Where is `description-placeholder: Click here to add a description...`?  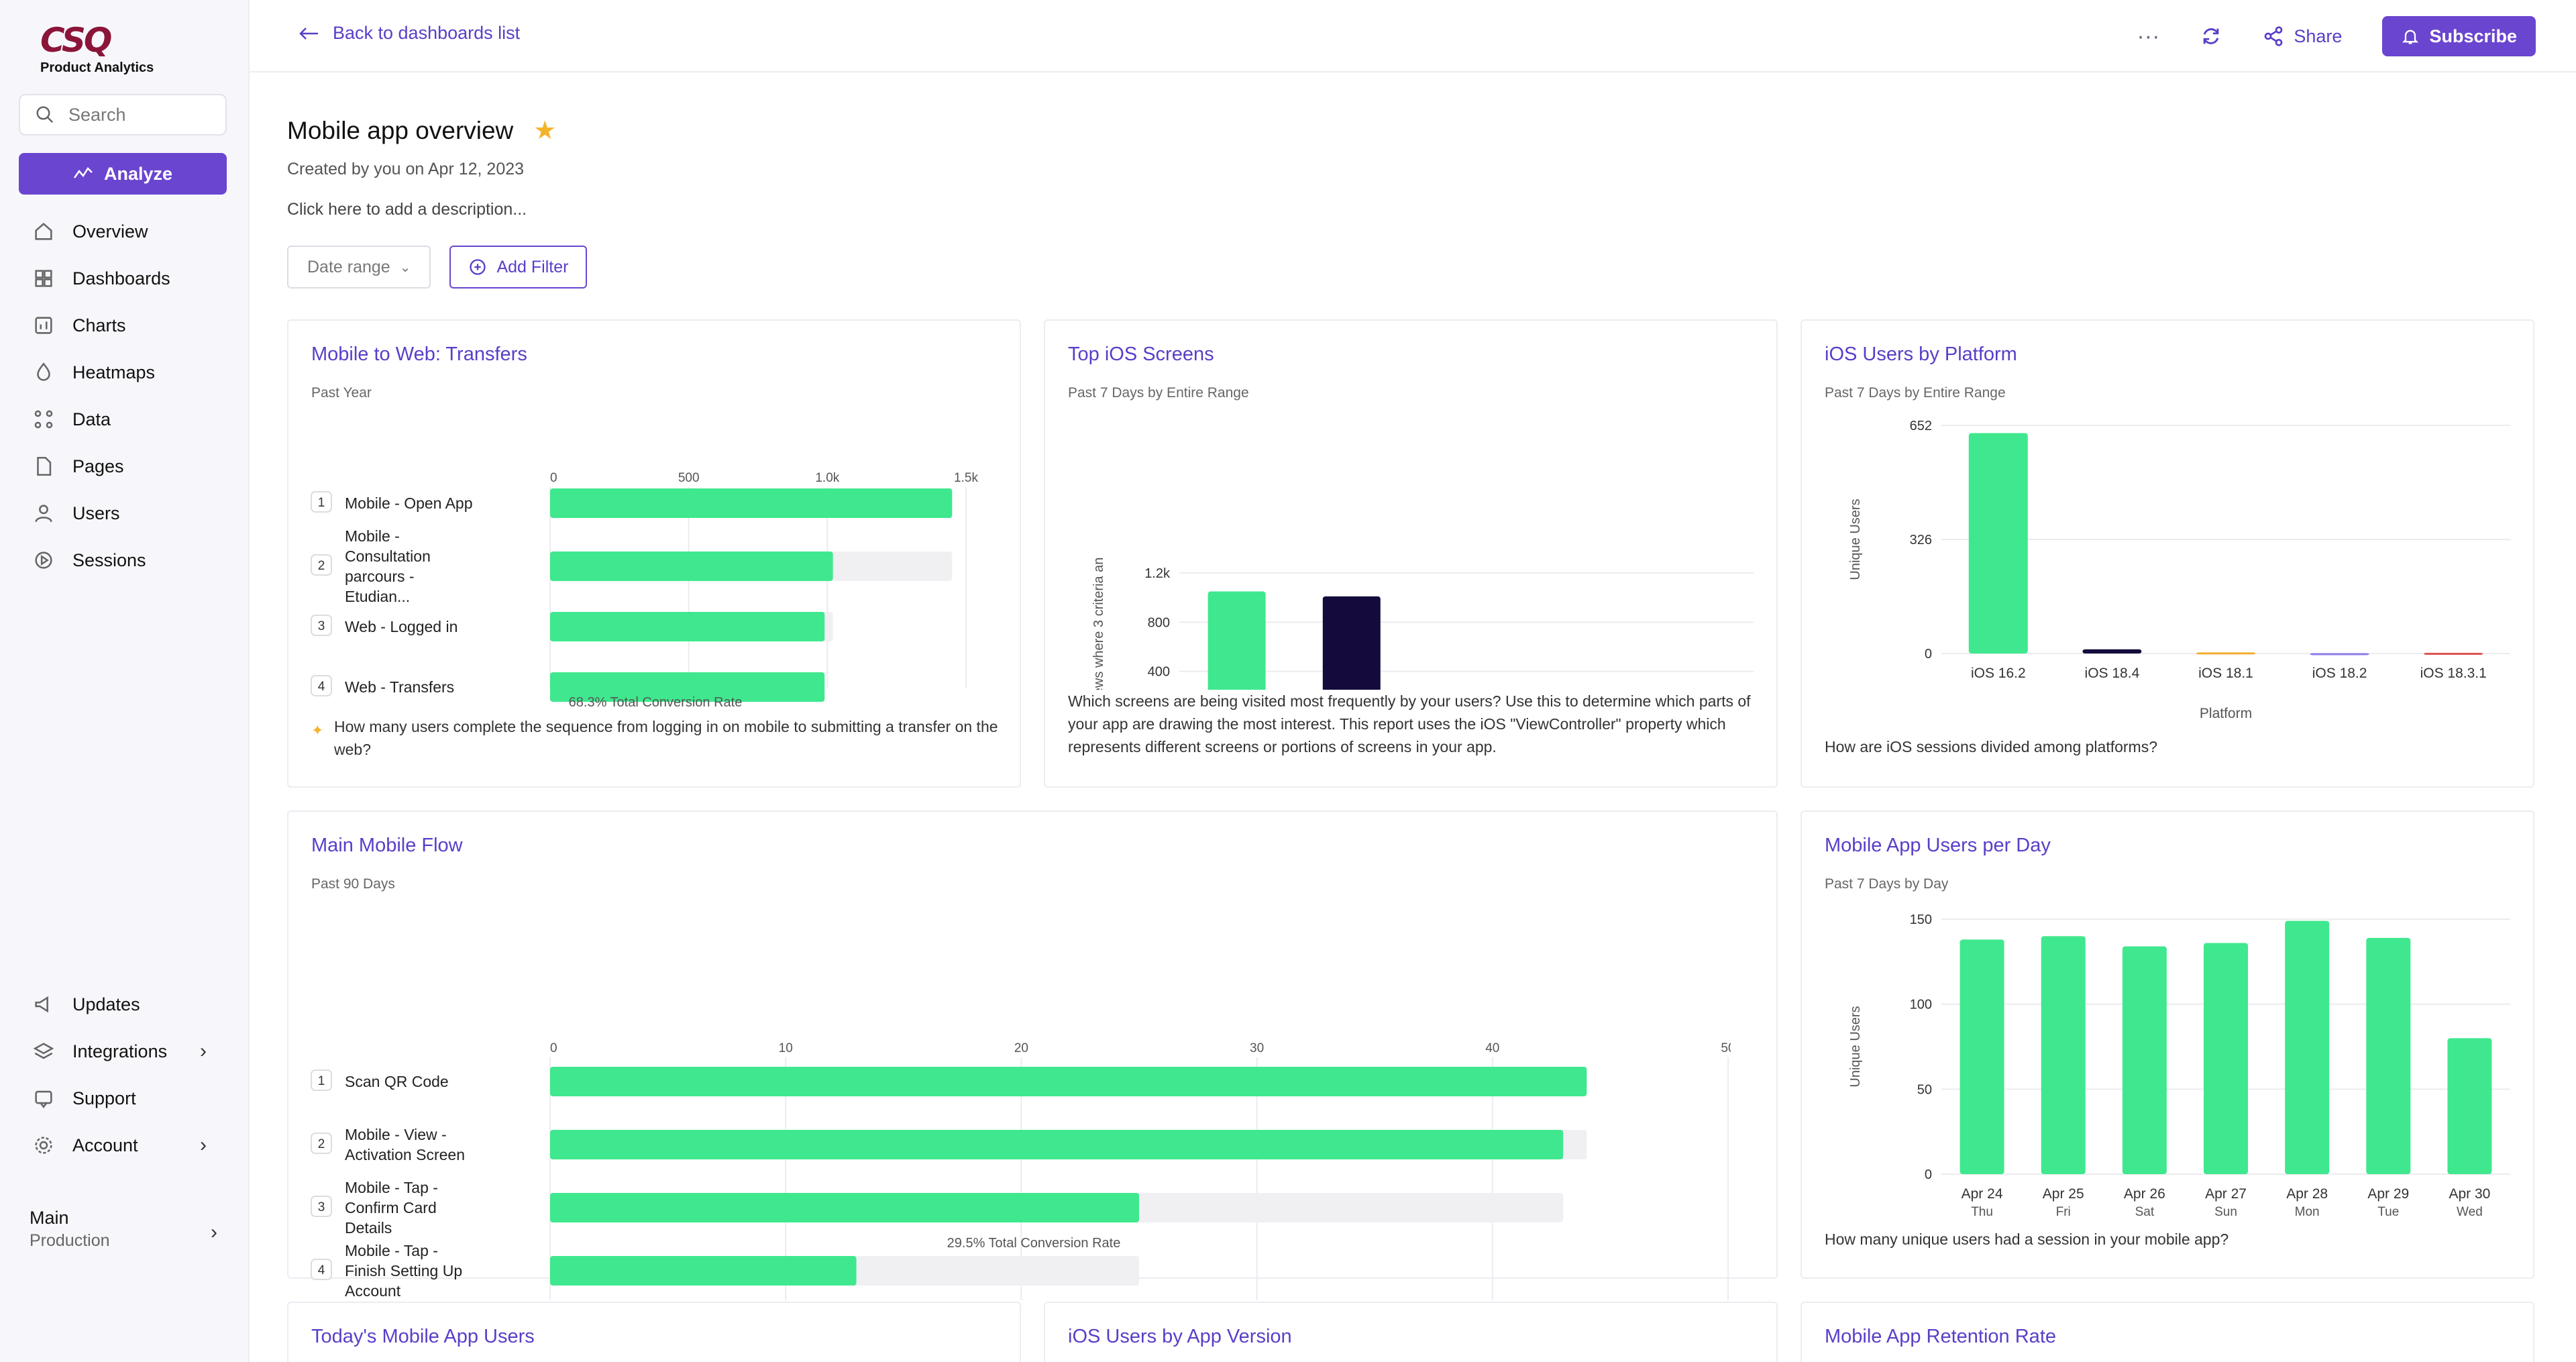 description-placeholder: Click here to add a description... is located at coordinates (407, 209).